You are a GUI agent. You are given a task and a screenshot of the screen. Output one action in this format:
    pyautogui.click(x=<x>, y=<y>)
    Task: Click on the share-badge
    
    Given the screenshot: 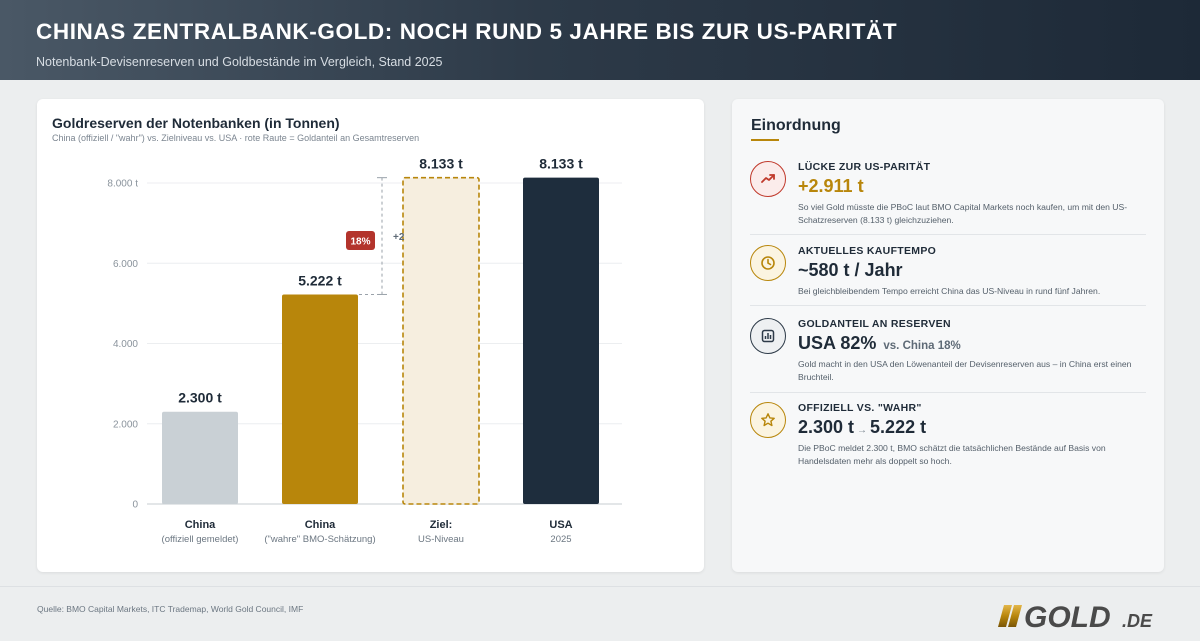 What is the action you would take?
    pyautogui.click(x=360, y=240)
    